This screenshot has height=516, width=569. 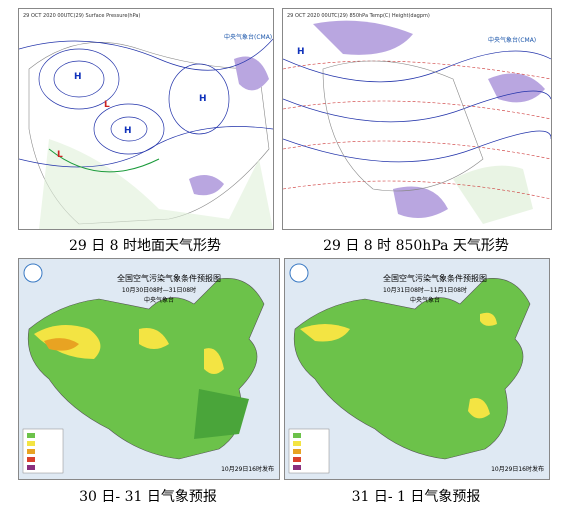 I want to click on caption: 29 日 8 时地面天气形势, so click(x=145, y=246).